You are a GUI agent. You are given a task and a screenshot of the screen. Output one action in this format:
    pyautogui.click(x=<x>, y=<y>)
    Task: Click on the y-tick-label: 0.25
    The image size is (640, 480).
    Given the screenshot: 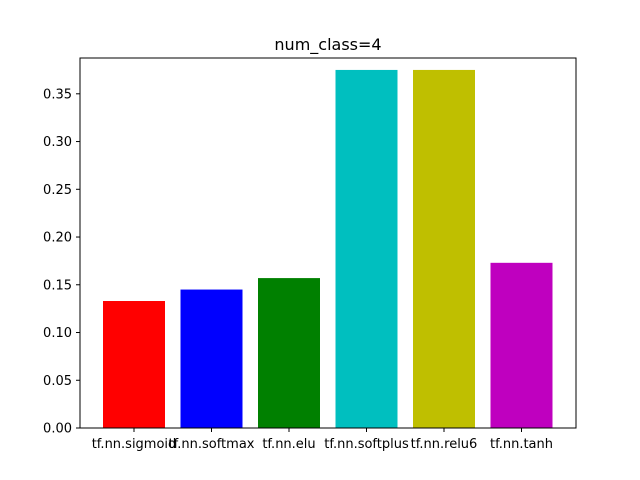 What is the action you would take?
    pyautogui.click(x=57, y=190)
    